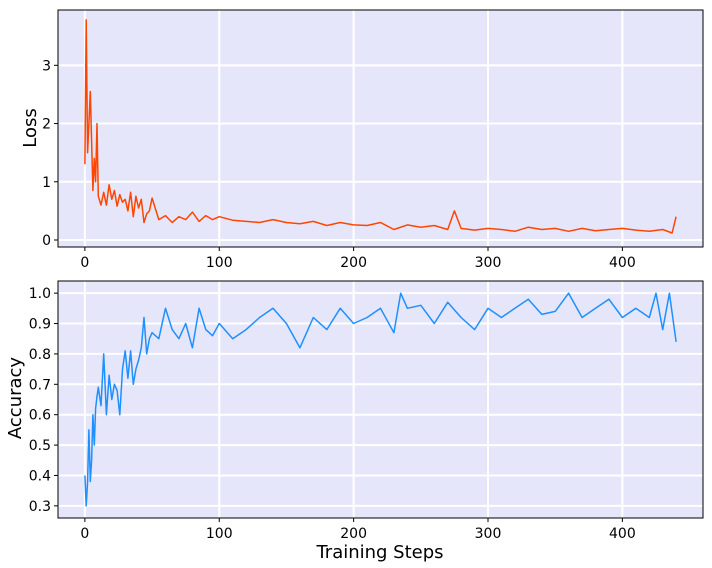 Image resolution: width=712 pixels, height=568 pixels. Describe the element at coordinates (622, 263) in the screenshot. I see `loss-x-tick-label: 400` at that location.